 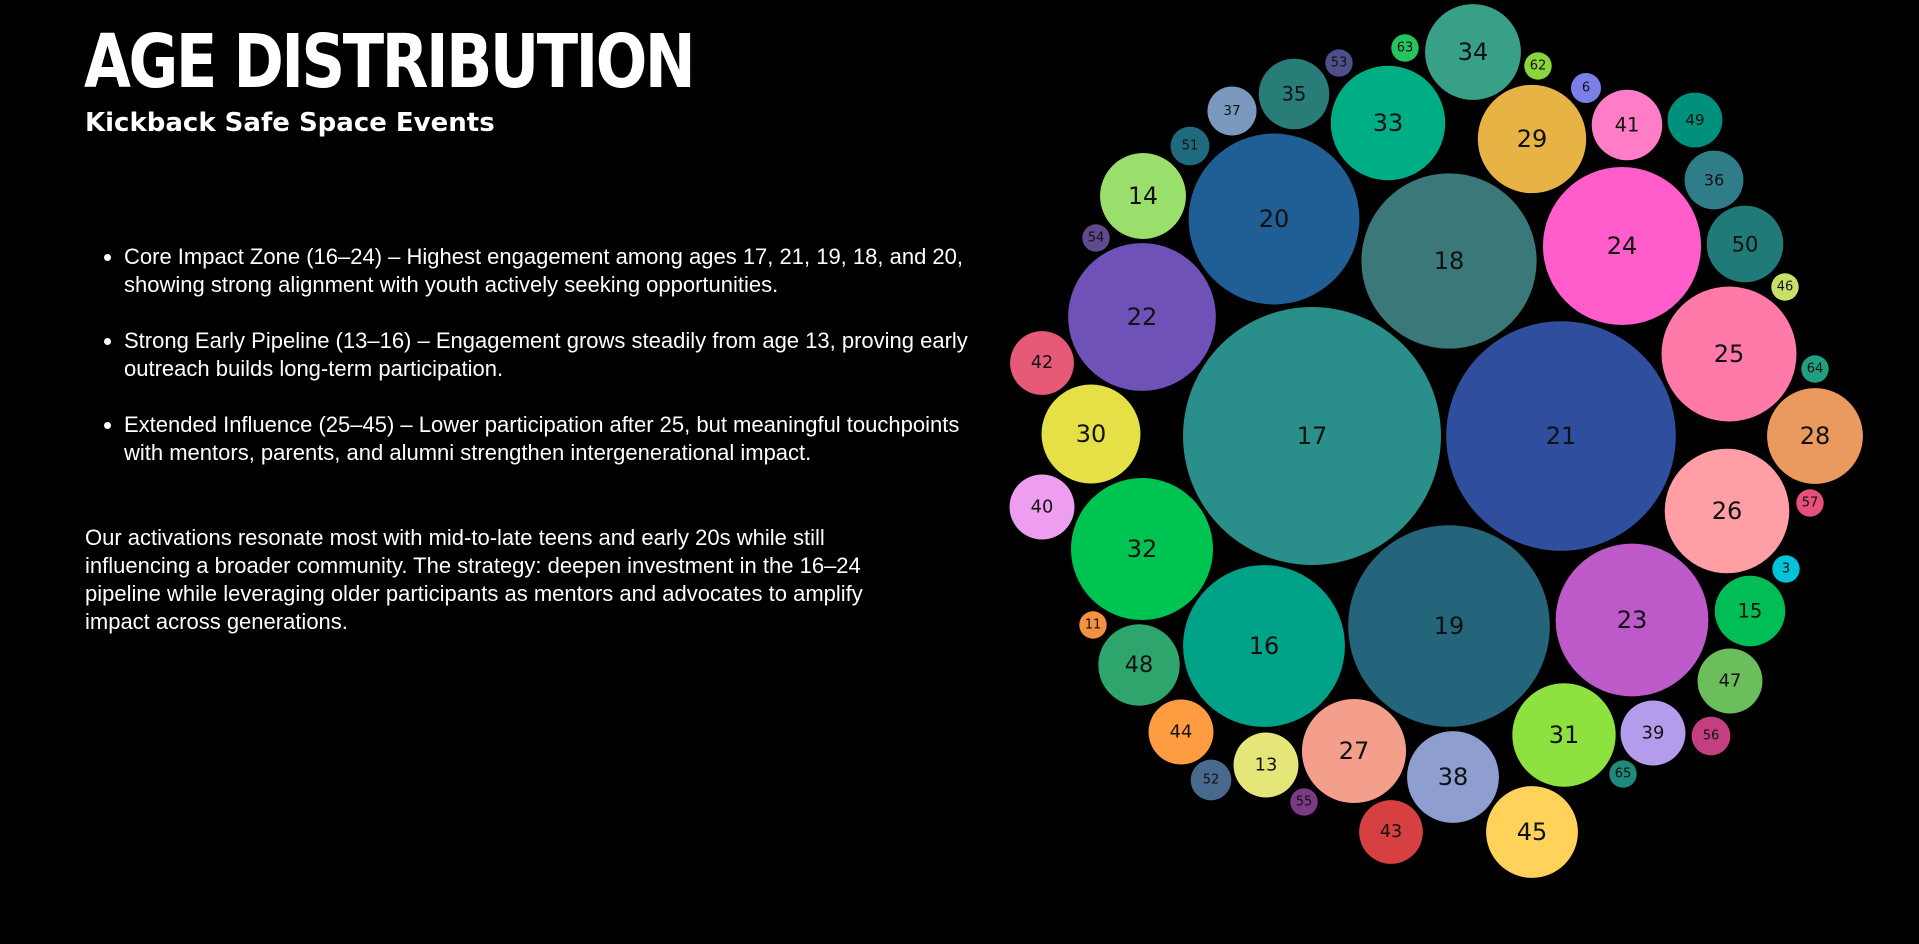 I want to click on bubble-label-40: 40, so click(x=1042, y=507).